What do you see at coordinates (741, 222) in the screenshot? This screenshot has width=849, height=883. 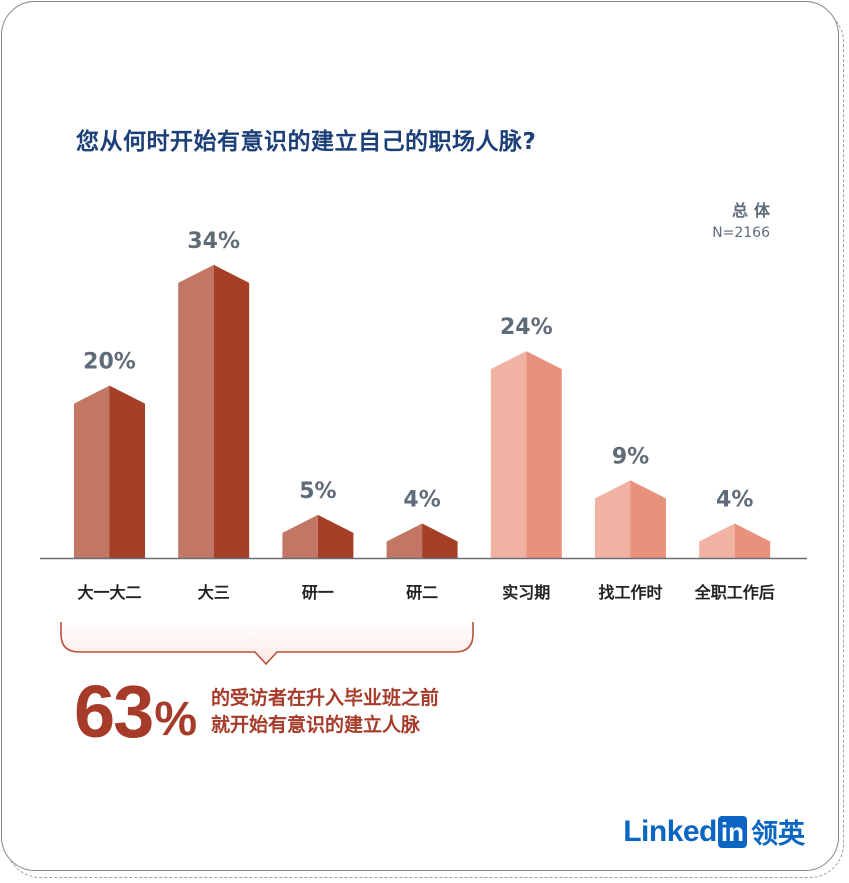 I see `sample-info: 总体 N=2166` at bounding box center [741, 222].